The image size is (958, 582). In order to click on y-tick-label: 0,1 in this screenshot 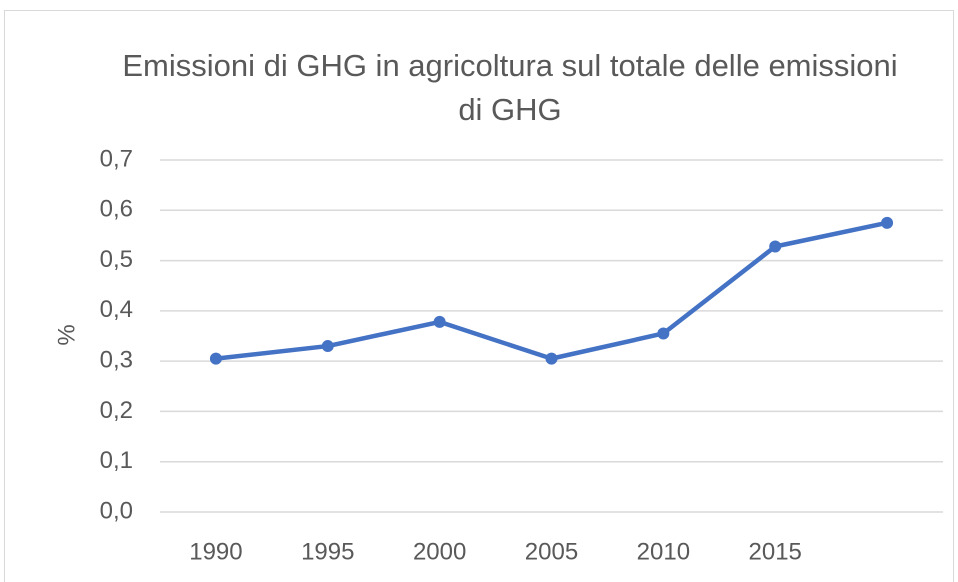, I will do `click(116, 460)`.